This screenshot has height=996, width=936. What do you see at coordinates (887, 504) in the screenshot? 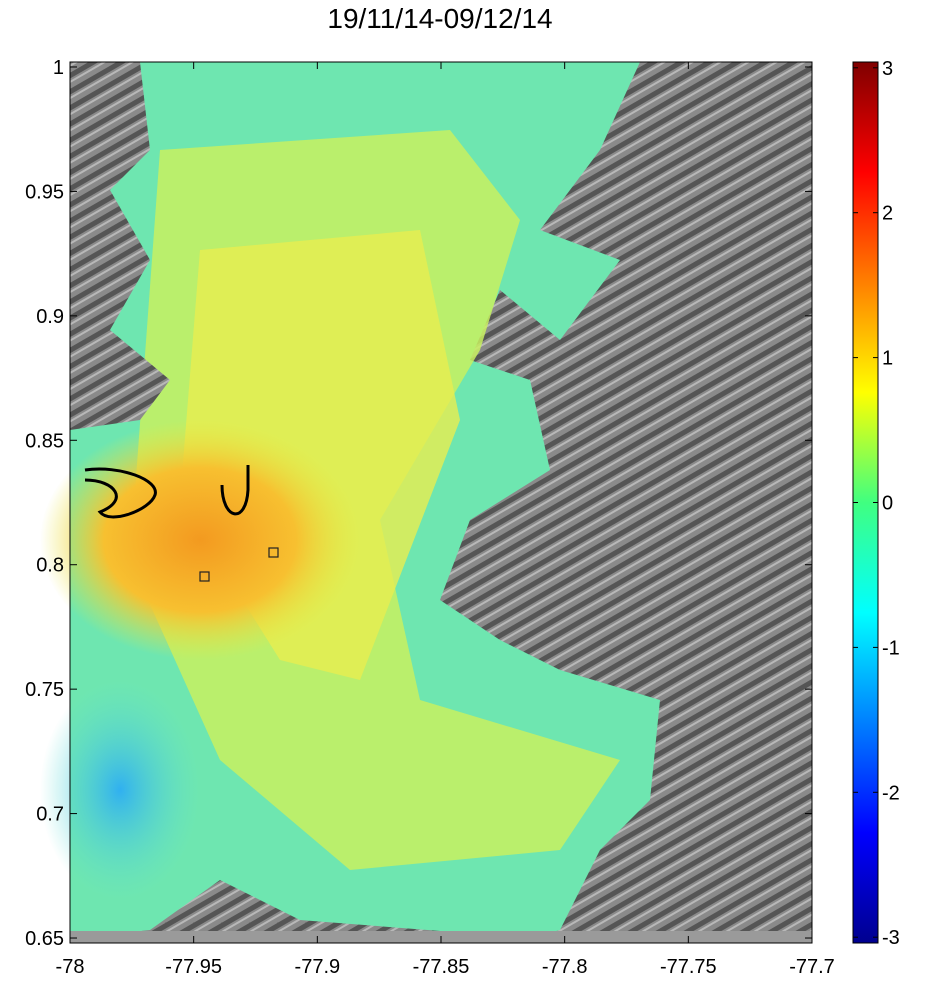
I see `colorbar-tick-label: 0` at bounding box center [887, 504].